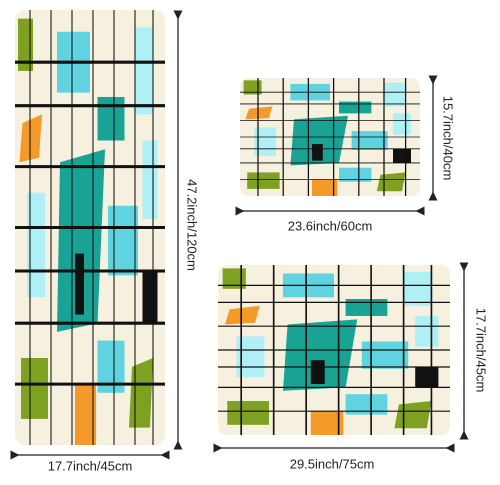  Describe the element at coordinates (332, 463) in the screenshot. I see `width-label: 29.5inch/75cm` at that location.